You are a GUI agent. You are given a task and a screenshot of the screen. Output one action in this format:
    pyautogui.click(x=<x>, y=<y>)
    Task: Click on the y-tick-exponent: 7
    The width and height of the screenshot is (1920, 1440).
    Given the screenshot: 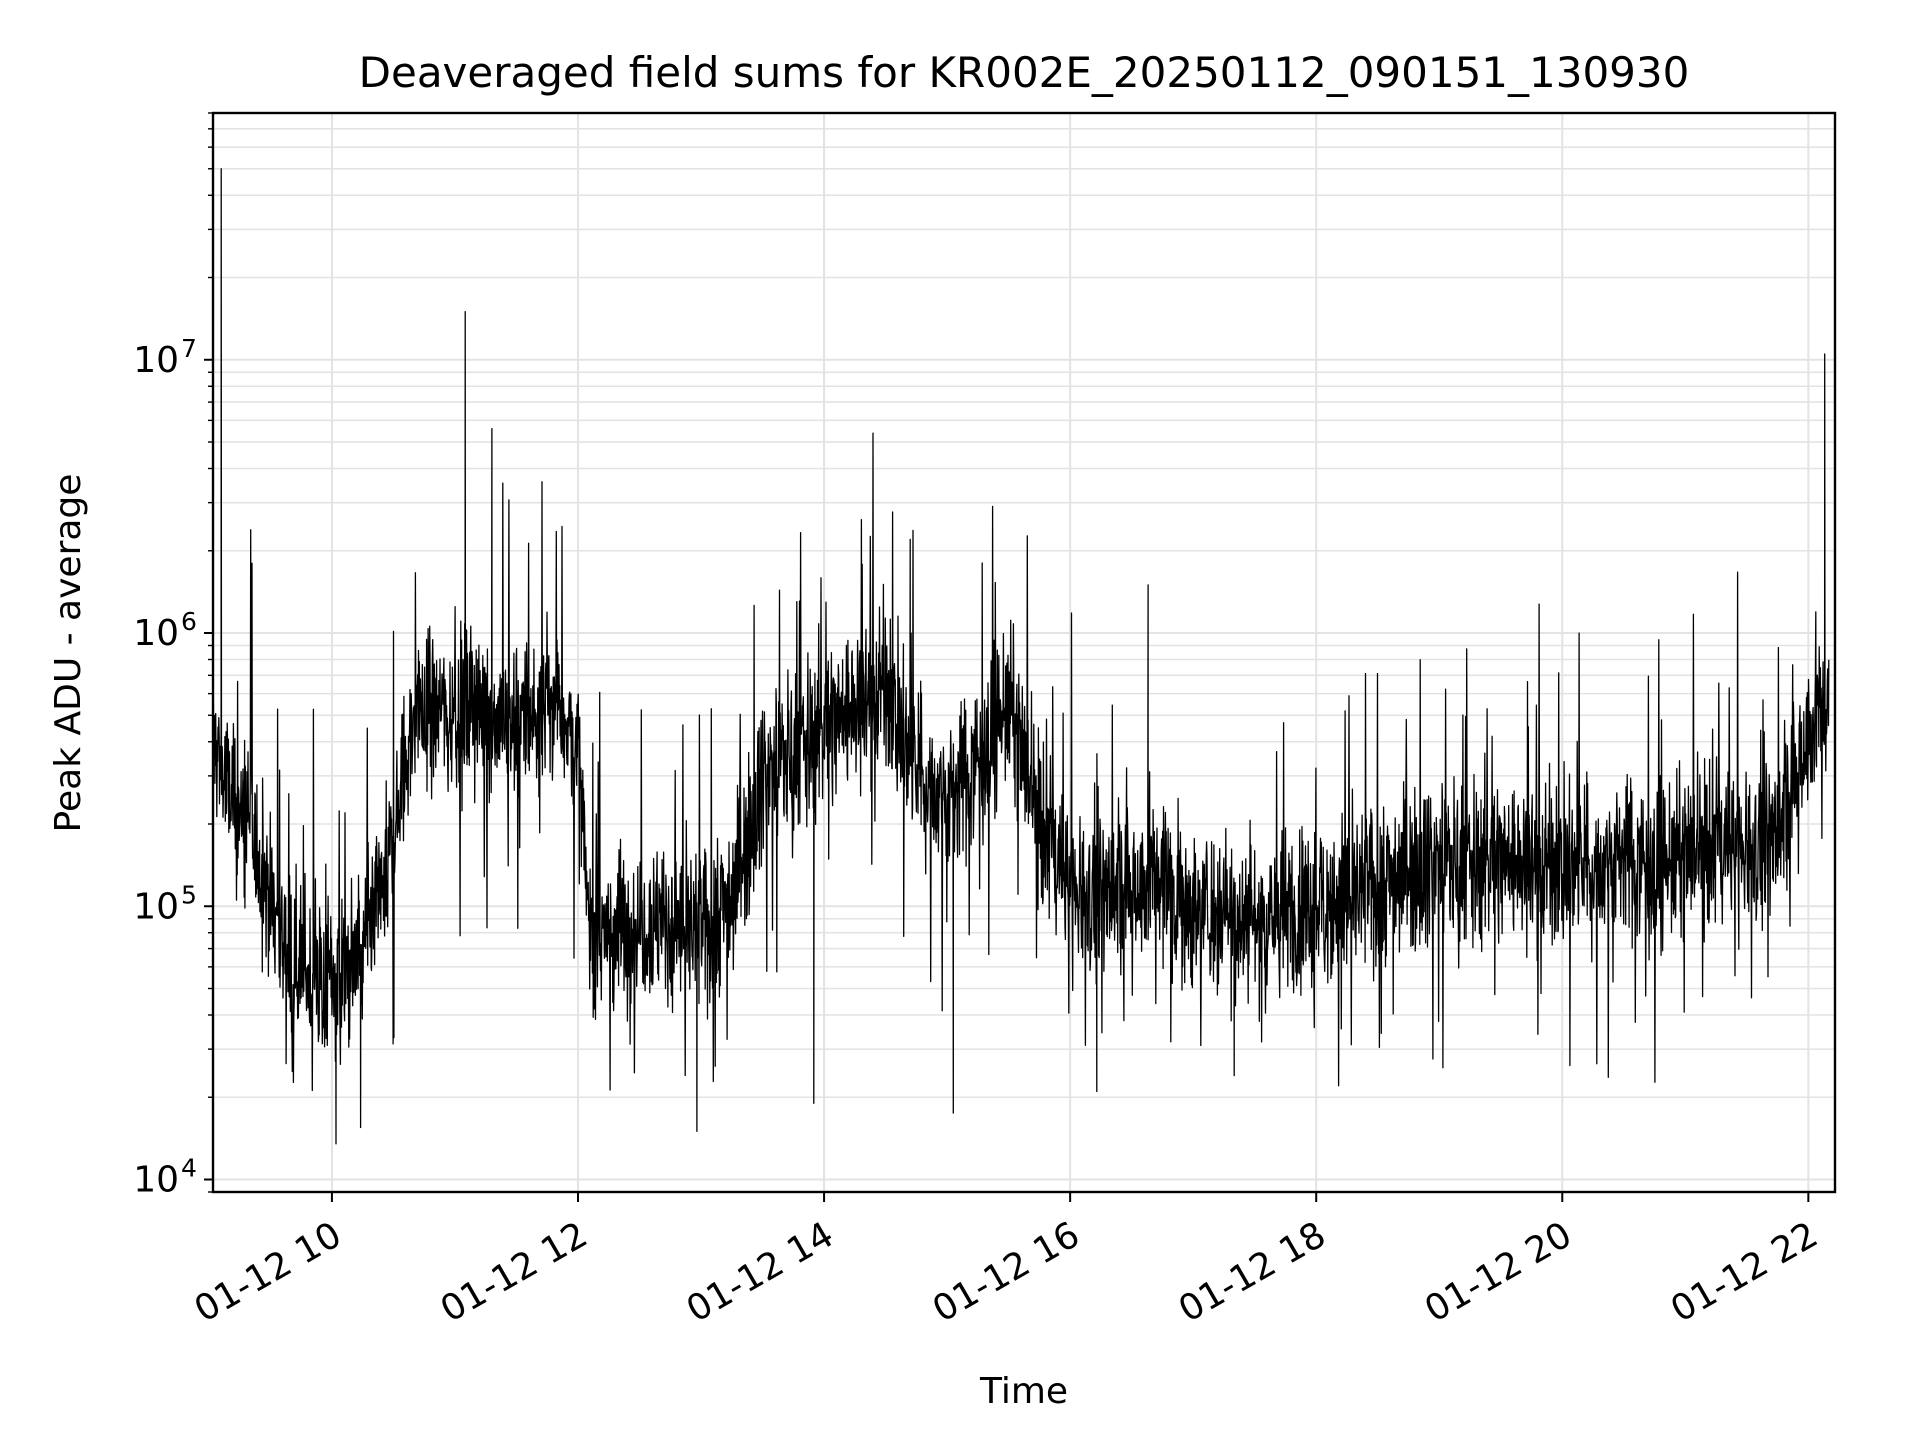 What is the action you would take?
    pyautogui.click(x=189, y=348)
    